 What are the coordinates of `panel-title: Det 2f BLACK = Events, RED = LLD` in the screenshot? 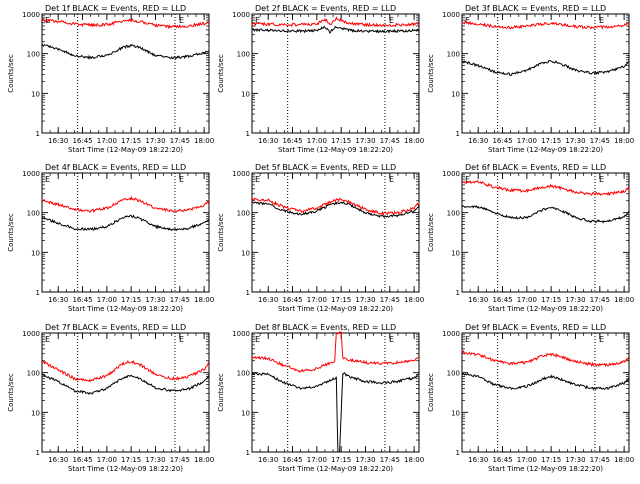 It's located at (325, 8).